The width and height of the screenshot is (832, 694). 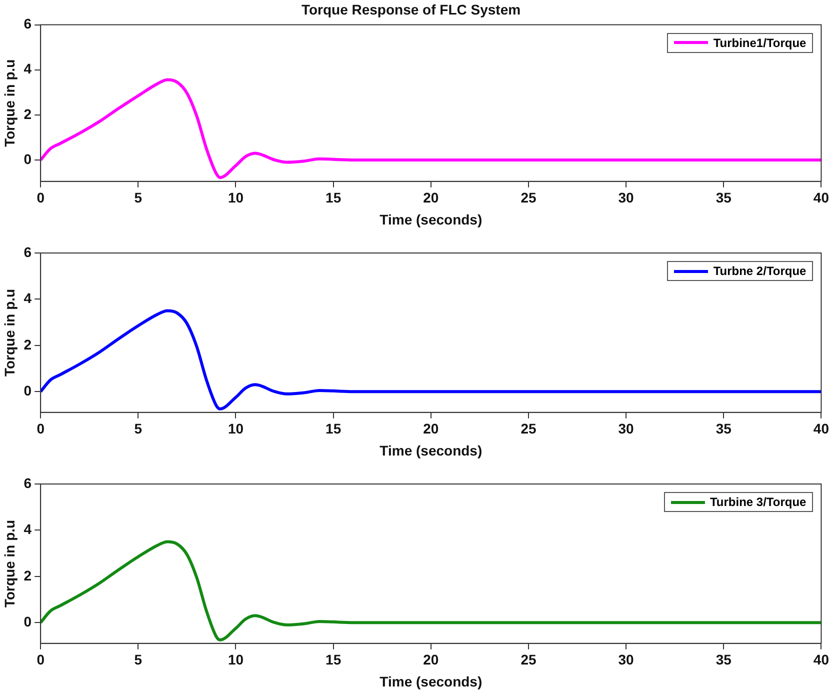 I want to click on legend-label: Turbine 3/Torque, so click(x=758, y=502).